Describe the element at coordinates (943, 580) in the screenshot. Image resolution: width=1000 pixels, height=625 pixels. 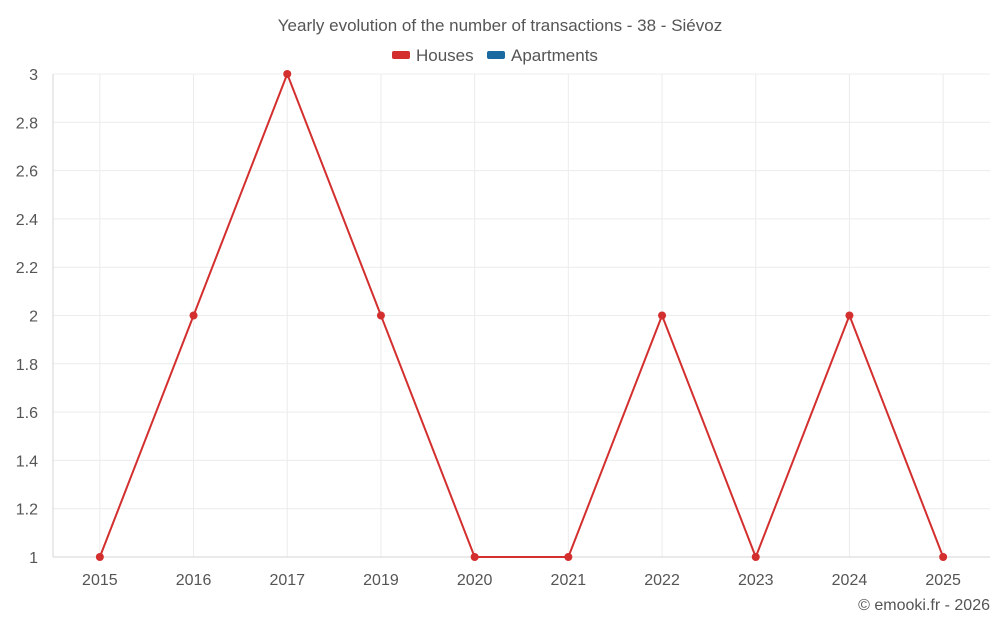
I see `x-tick-label: 2025` at that location.